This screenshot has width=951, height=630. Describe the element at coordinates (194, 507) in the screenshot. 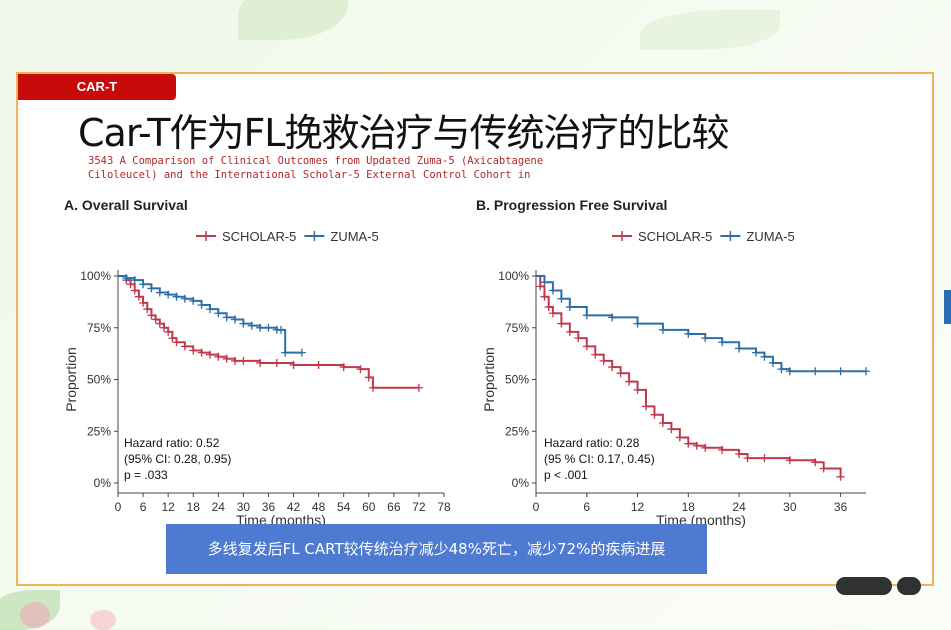

I see `chart-a-x-tick-label: 18` at that location.